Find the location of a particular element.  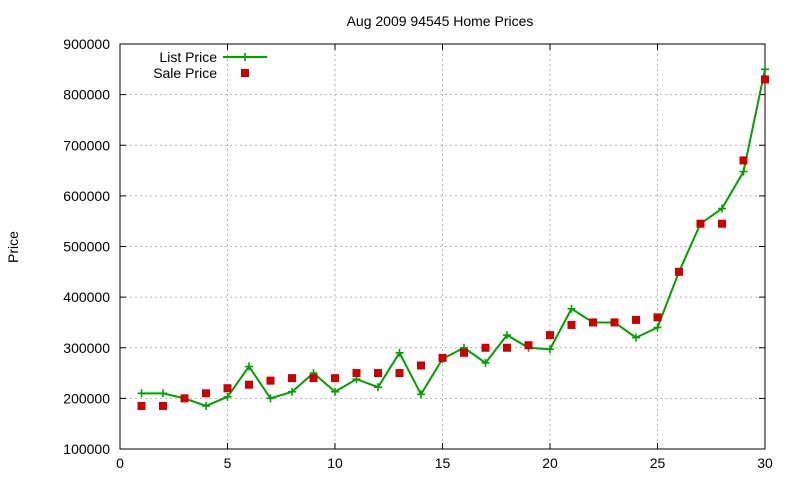

x-tick-label: 10 is located at coordinates (335, 463).